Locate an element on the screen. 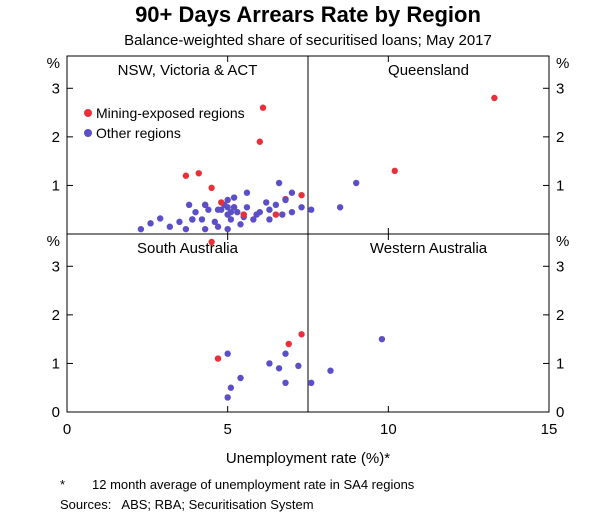 This screenshot has height=518, width=616. panel-title: Western Australia is located at coordinates (429, 248).